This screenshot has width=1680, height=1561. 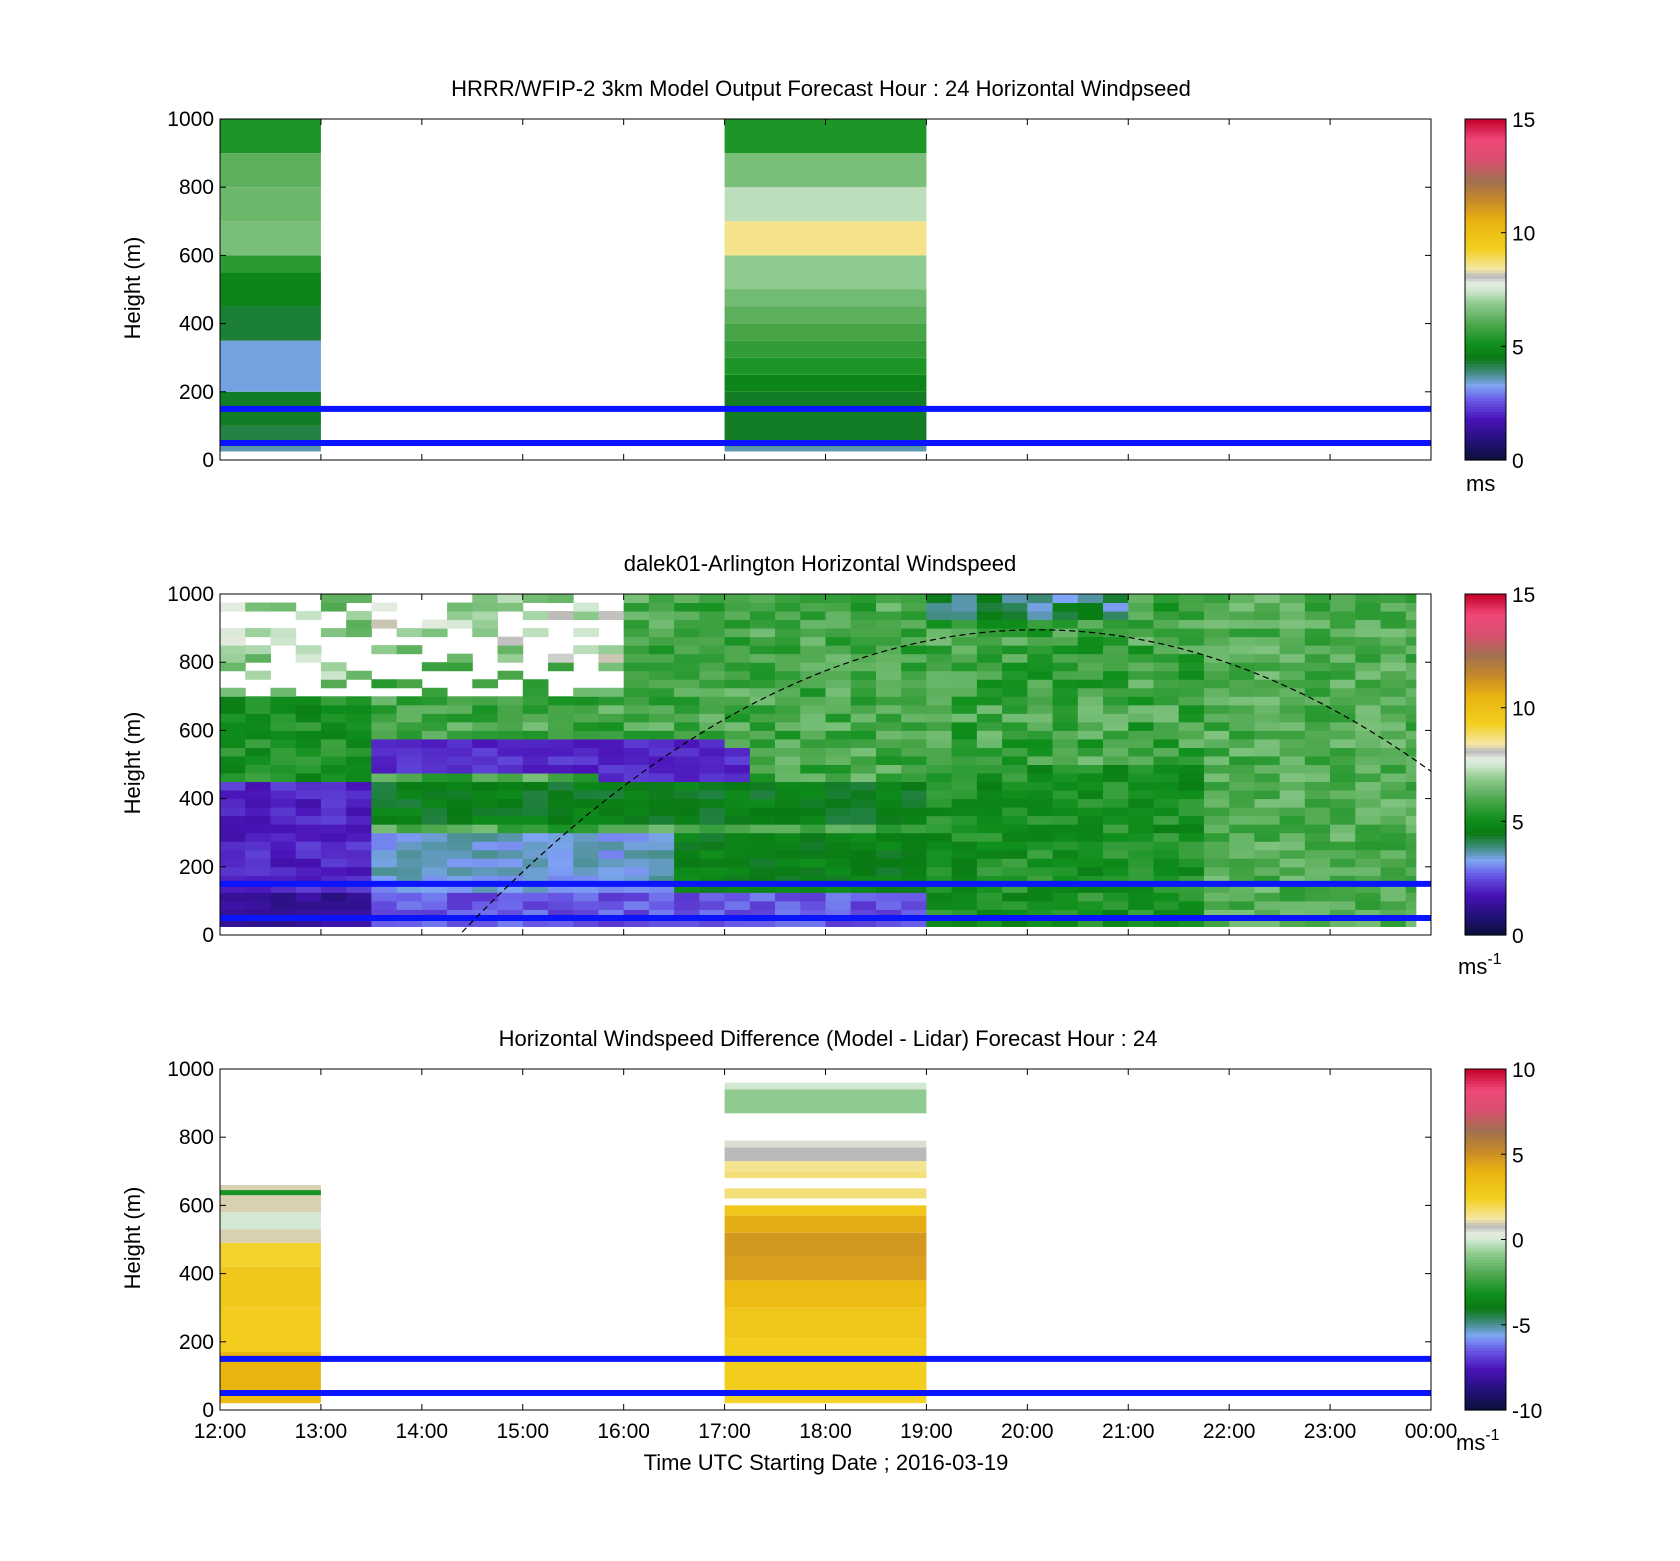 I want to click on y-tick-label: 200, so click(x=196, y=867).